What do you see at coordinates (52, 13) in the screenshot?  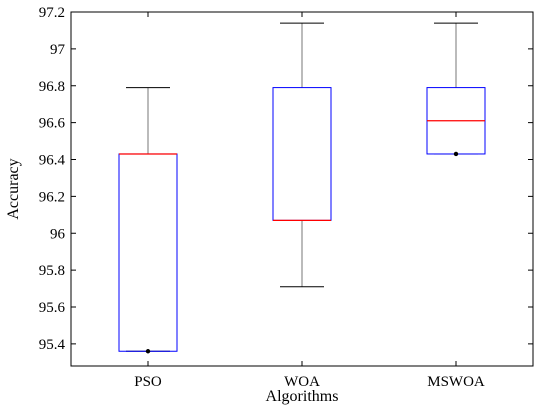 I see `y-tick-label: 97.2` at bounding box center [52, 13].